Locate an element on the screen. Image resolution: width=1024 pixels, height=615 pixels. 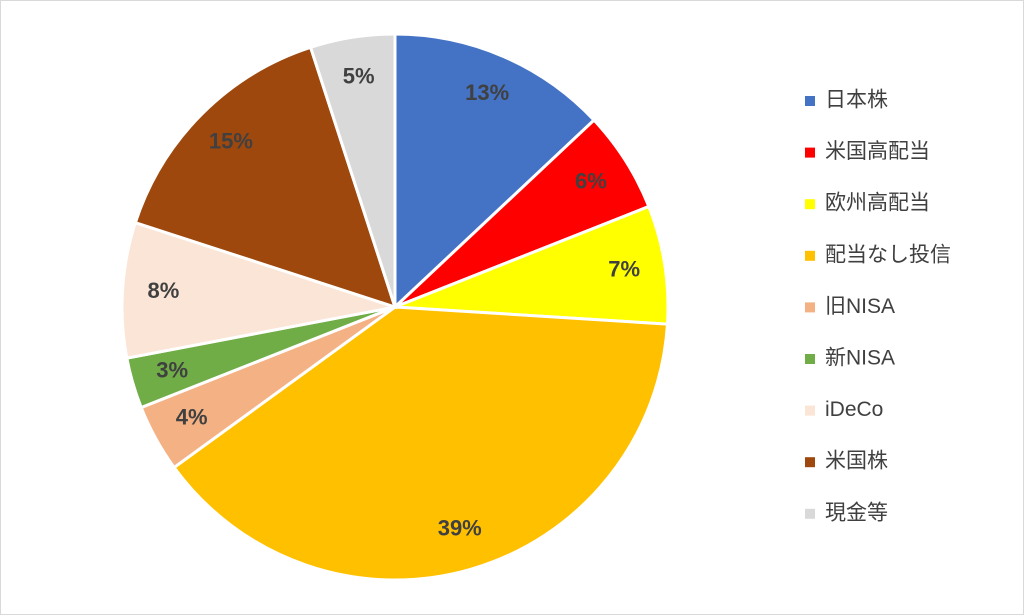
legend-label: 新NISA is located at coordinates (860, 358).